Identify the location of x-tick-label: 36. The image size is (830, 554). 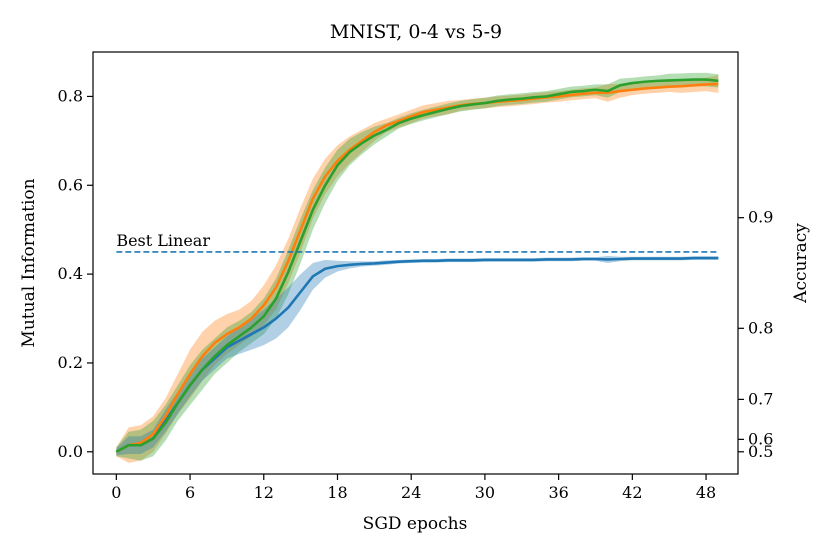
(558, 492).